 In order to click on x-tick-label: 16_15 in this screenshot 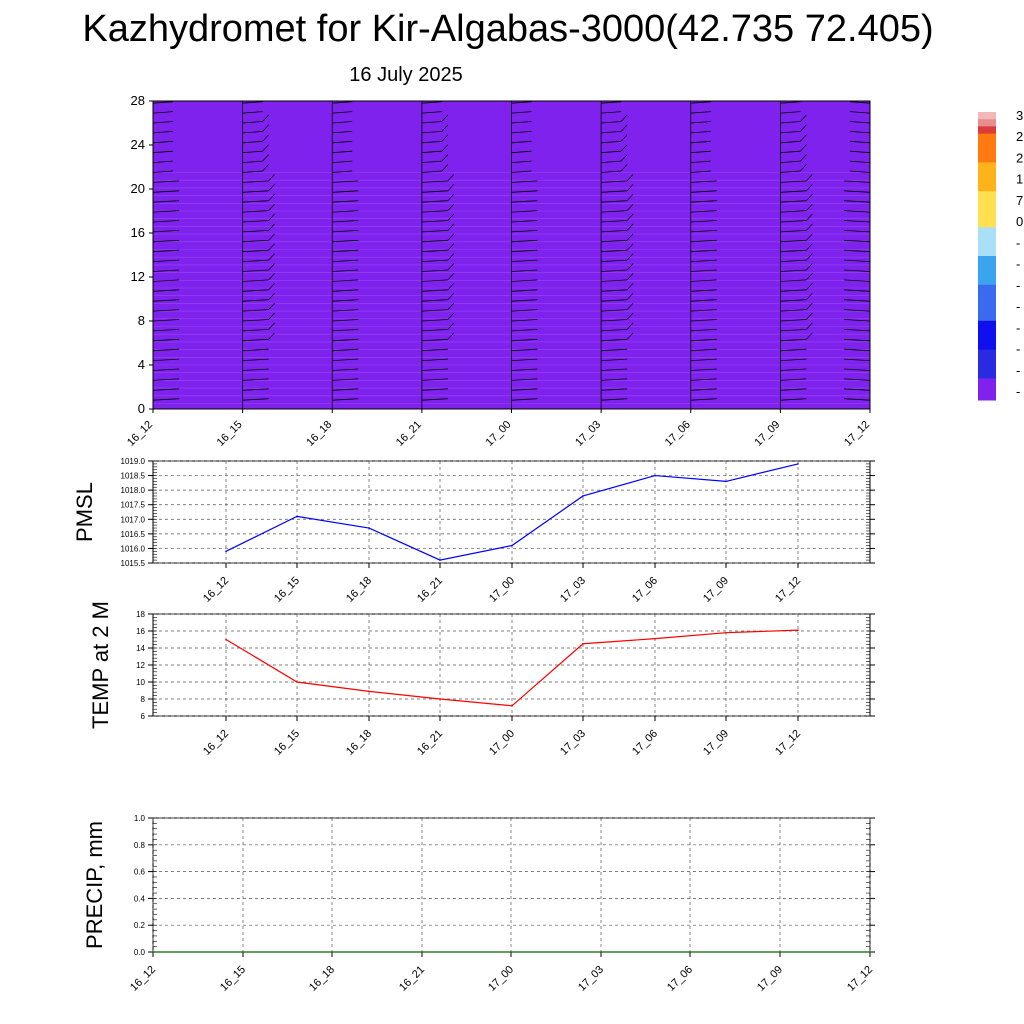, I will do `click(233, 979)`.